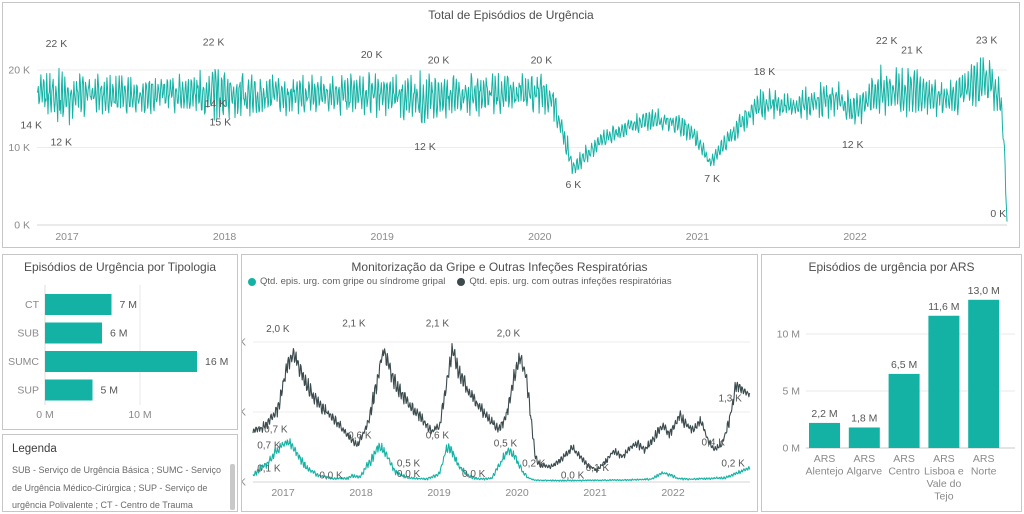  What do you see at coordinates (864, 418) in the screenshot?
I see `data-label: 1,8 M` at bounding box center [864, 418].